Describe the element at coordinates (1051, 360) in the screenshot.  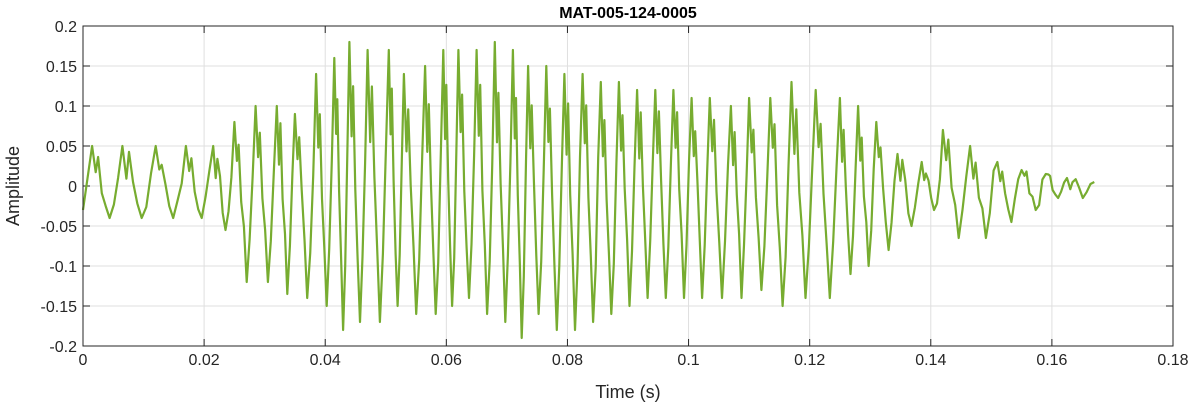
I see `x-tick-label: 0.16` at that location.